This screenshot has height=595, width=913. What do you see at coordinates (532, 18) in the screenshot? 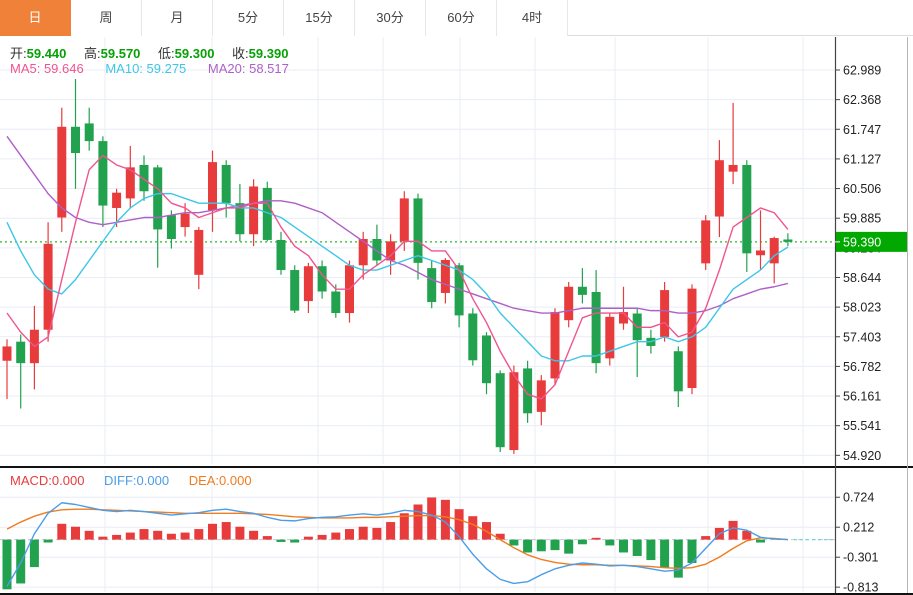
I see `tab-4hour: 4时` at bounding box center [532, 18].